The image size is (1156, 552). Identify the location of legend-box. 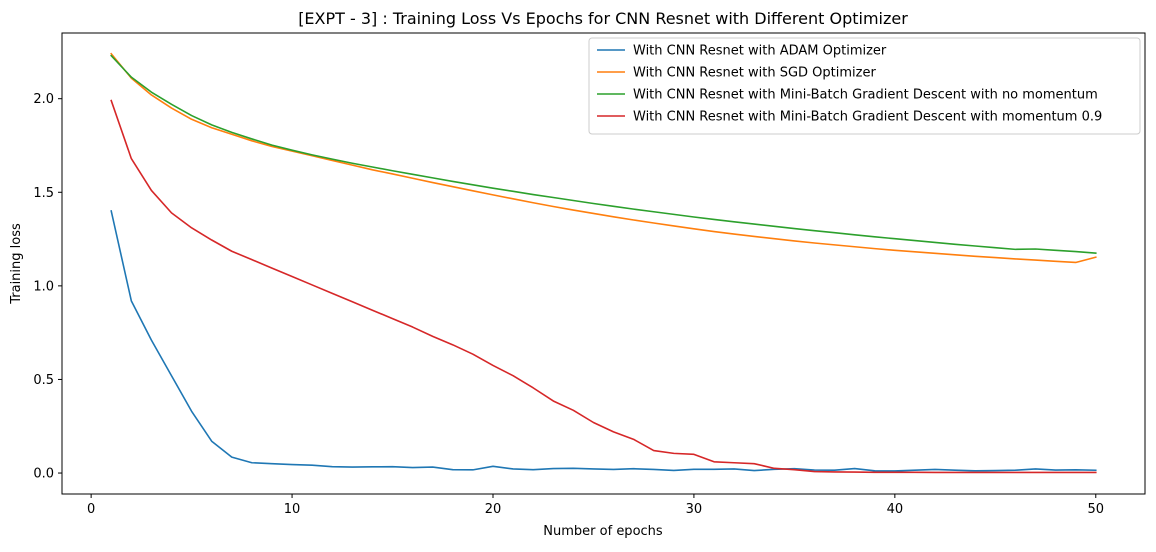
(864, 86).